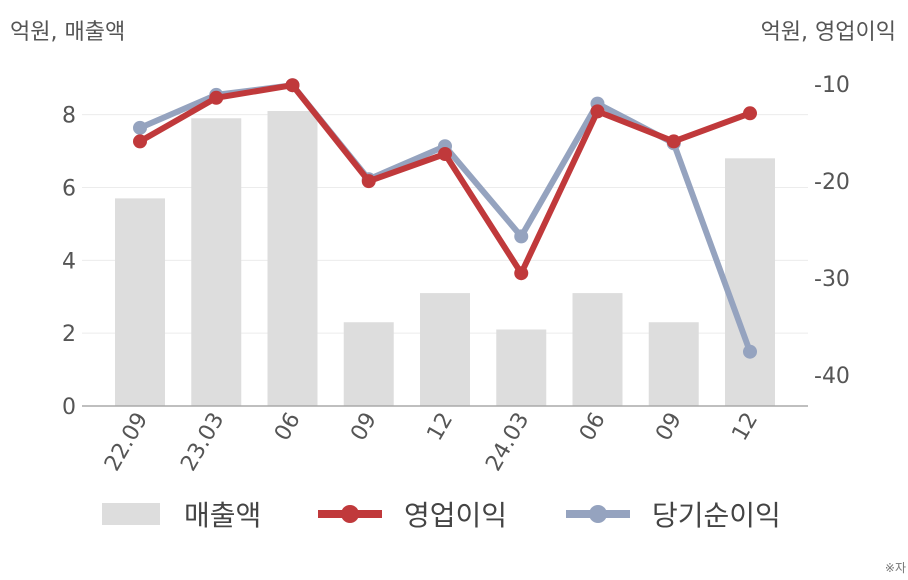 The width and height of the screenshot is (908, 580). What do you see at coordinates (832, 376) in the screenshot?
I see `right-tick-label: -40` at bounding box center [832, 376].